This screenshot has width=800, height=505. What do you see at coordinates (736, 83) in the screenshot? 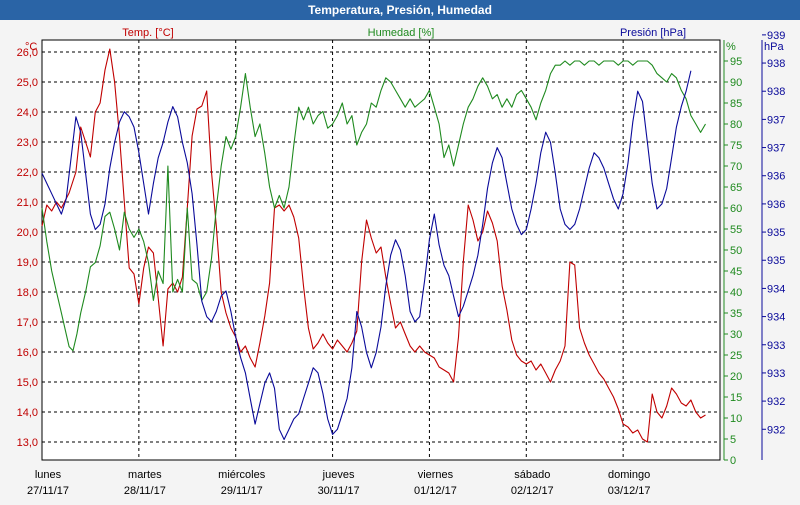
I see `hum-tick-label: 90` at bounding box center [736, 83].